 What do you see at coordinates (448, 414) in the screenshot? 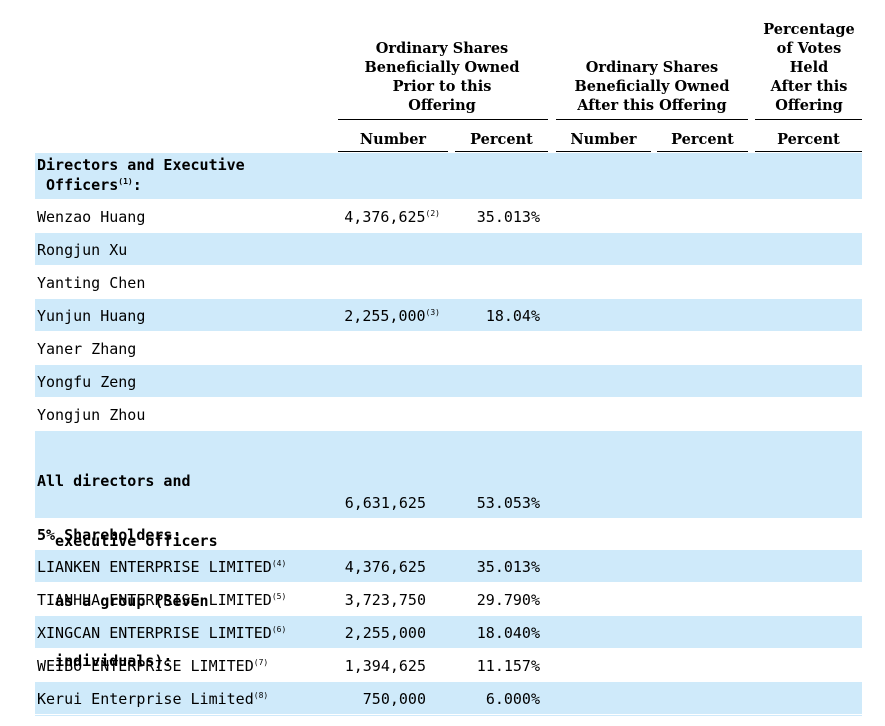
I see `table-row: Yongjun Zhou` at bounding box center [448, 414].